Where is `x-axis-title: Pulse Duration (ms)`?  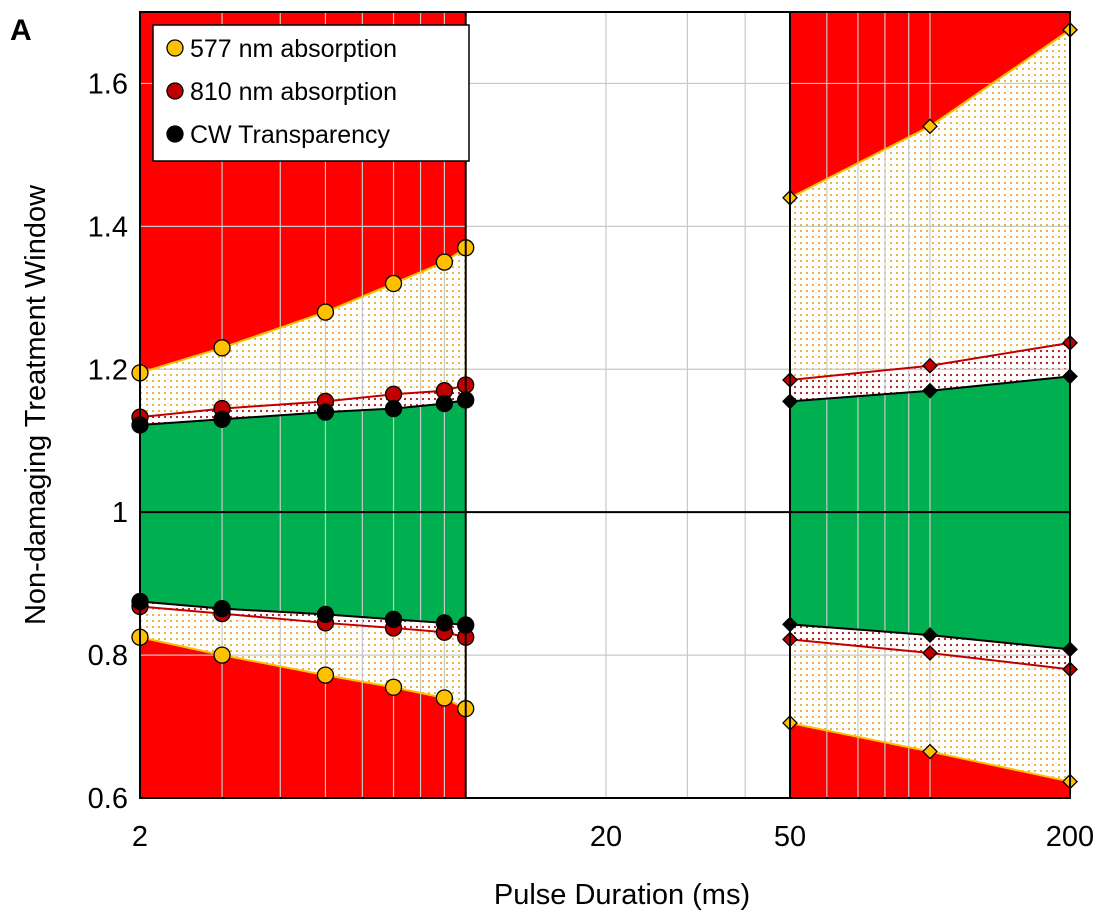
x-axis-title: Pulse Duration (ms) is located at coordinates (622, 895).